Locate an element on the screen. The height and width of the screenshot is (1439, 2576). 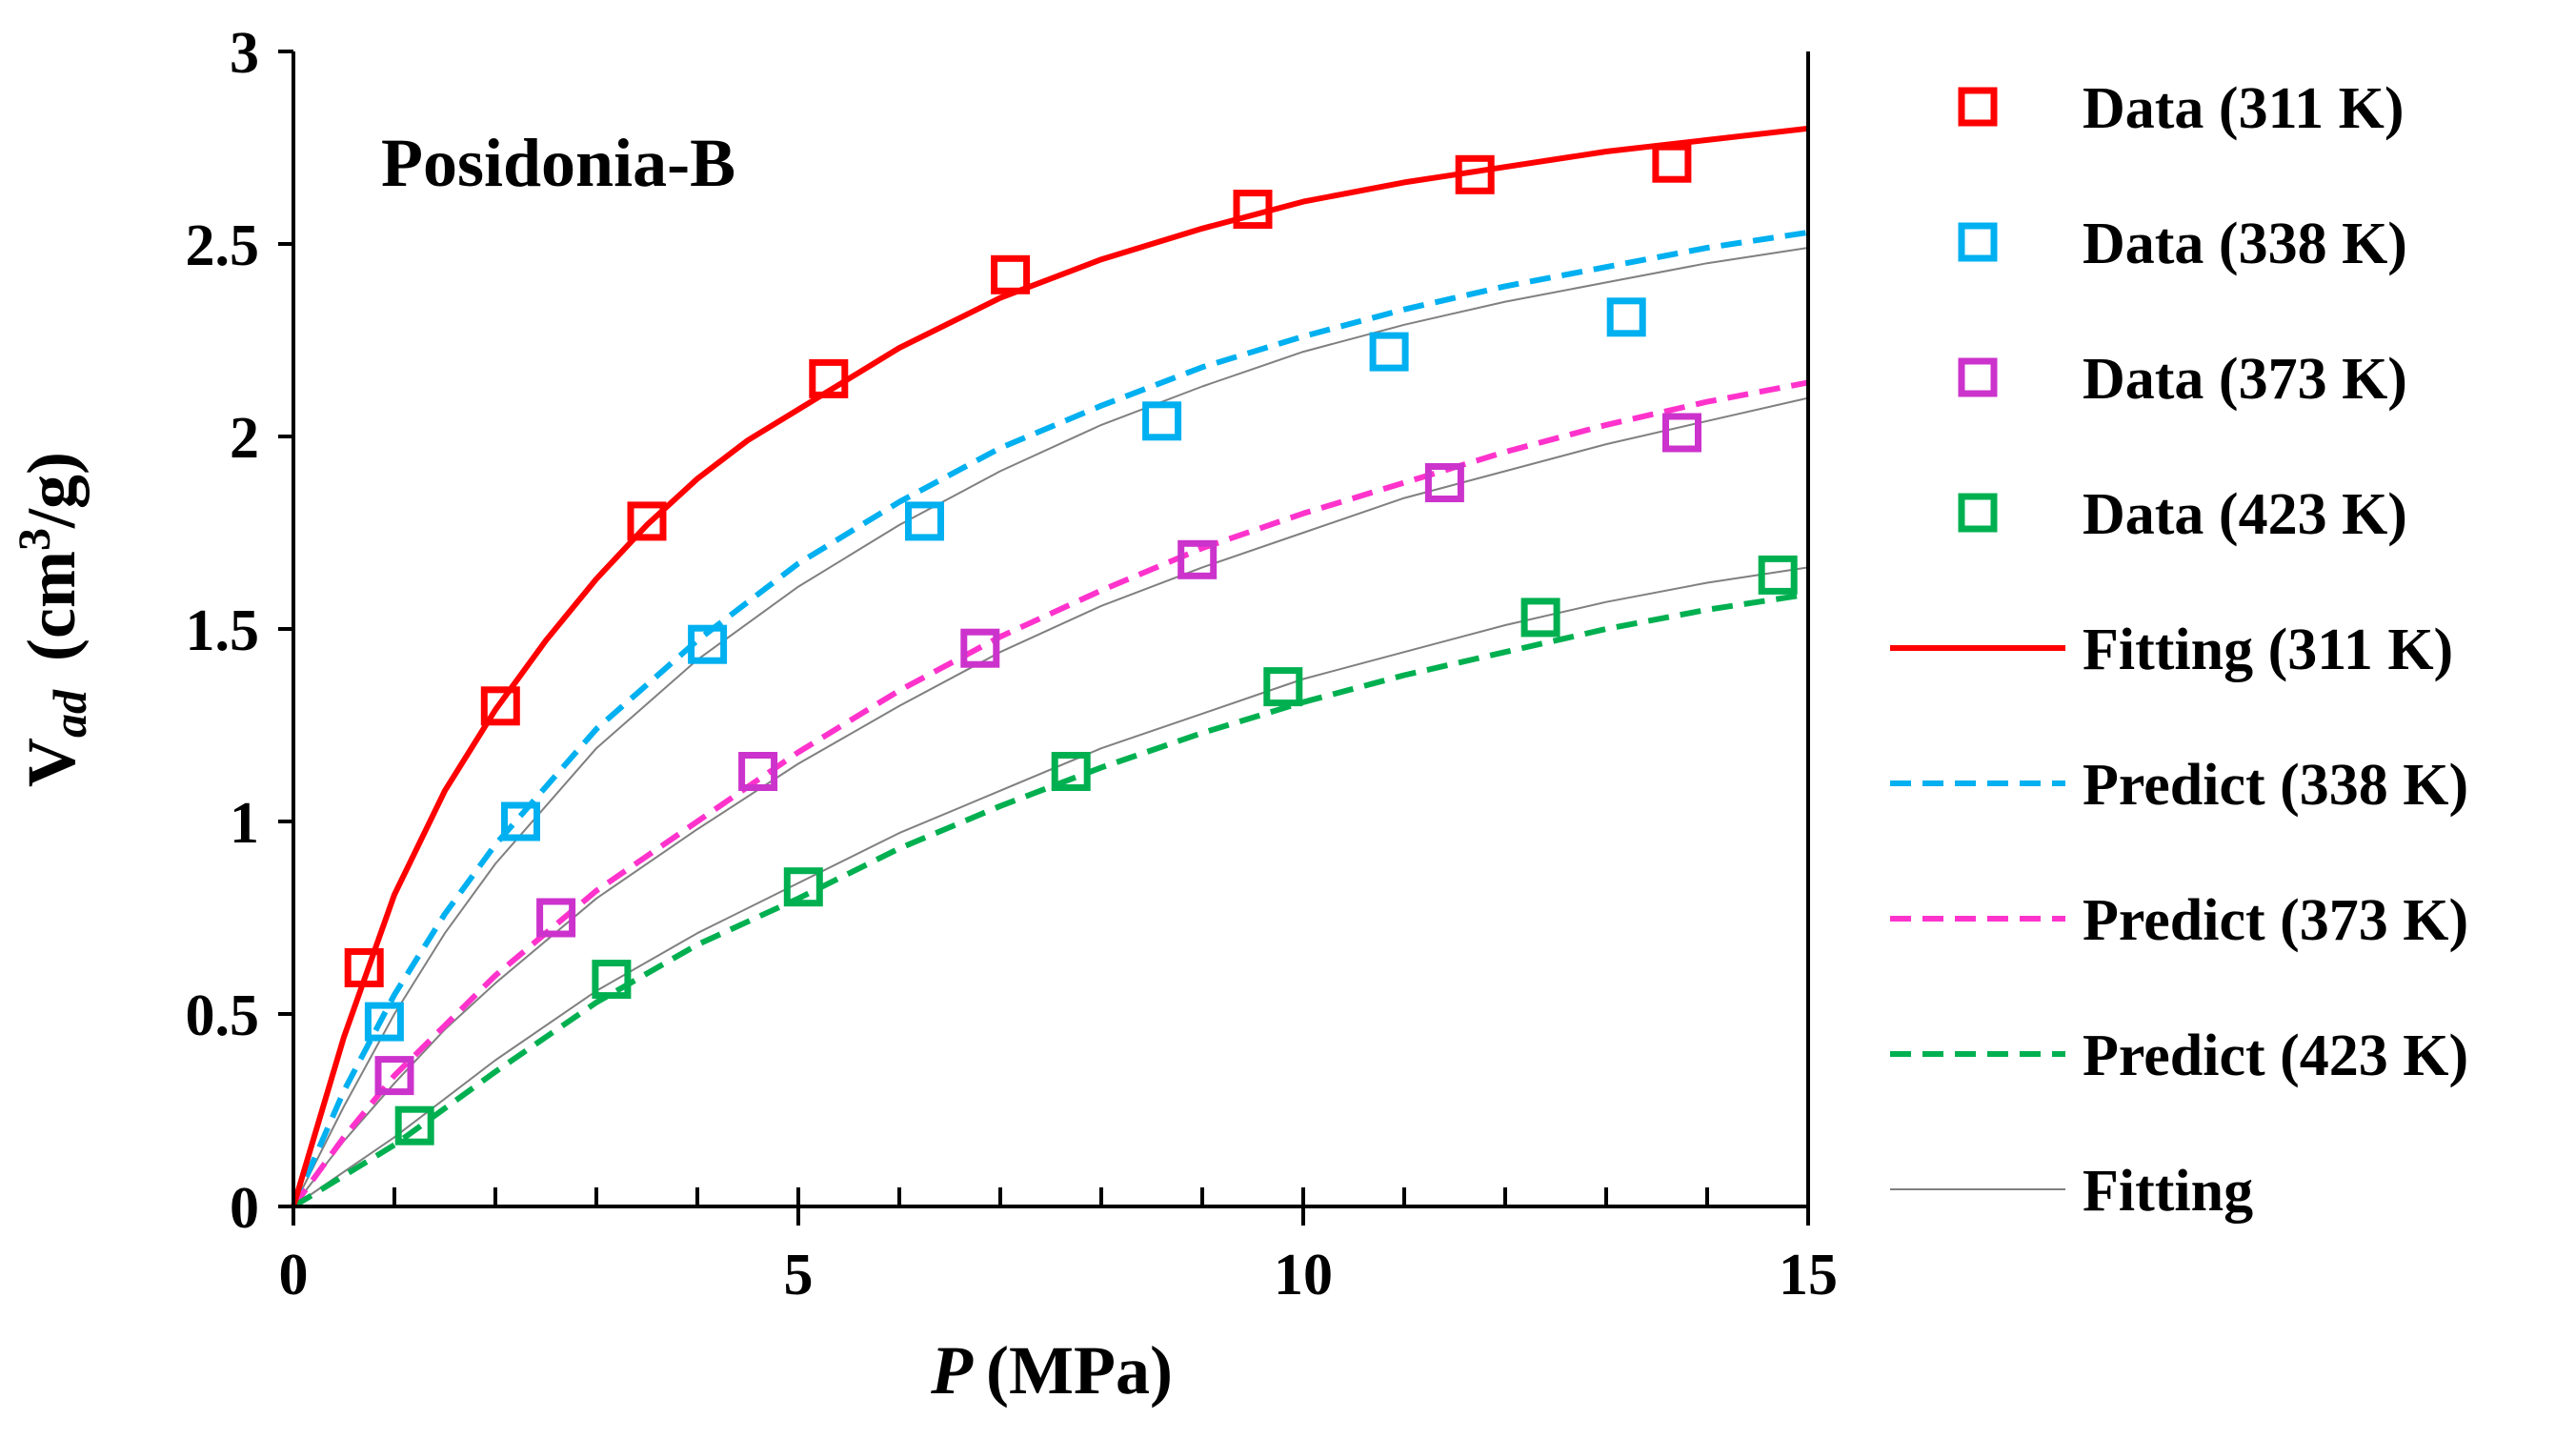
y-tick-label: 1.5 is located at coordinates (223, 630).